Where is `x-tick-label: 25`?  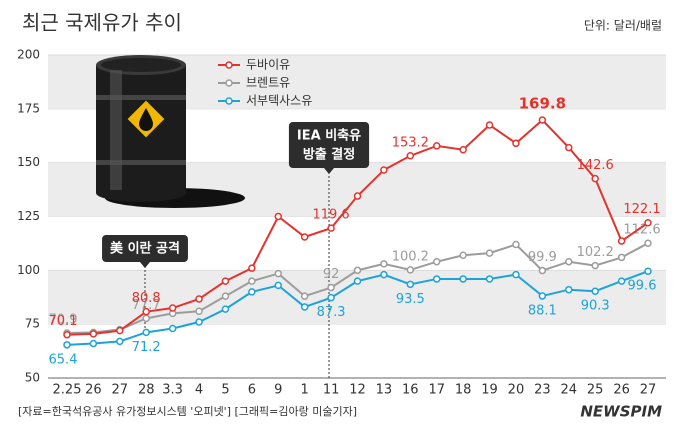 x-tick-label: 25 is located at coordinates (595, 390).